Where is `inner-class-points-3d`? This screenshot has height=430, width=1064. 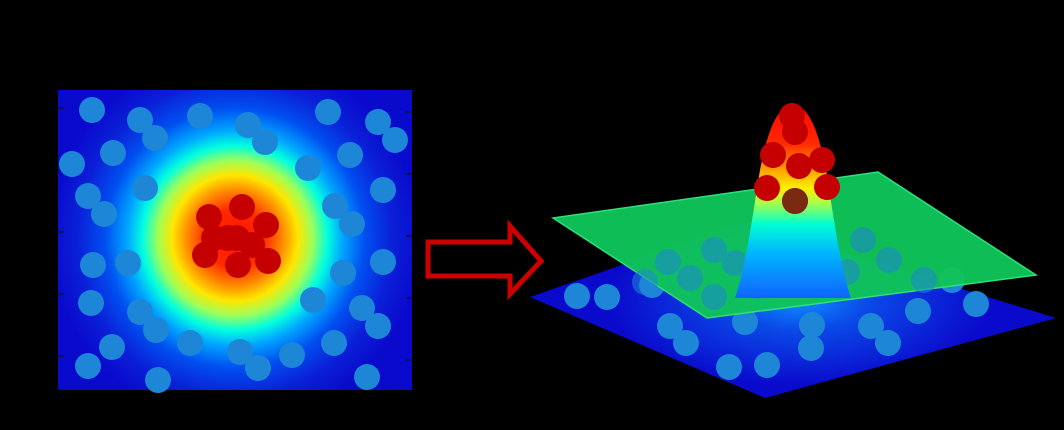
inner-class-points-3d is located at coordinates (797, 158).